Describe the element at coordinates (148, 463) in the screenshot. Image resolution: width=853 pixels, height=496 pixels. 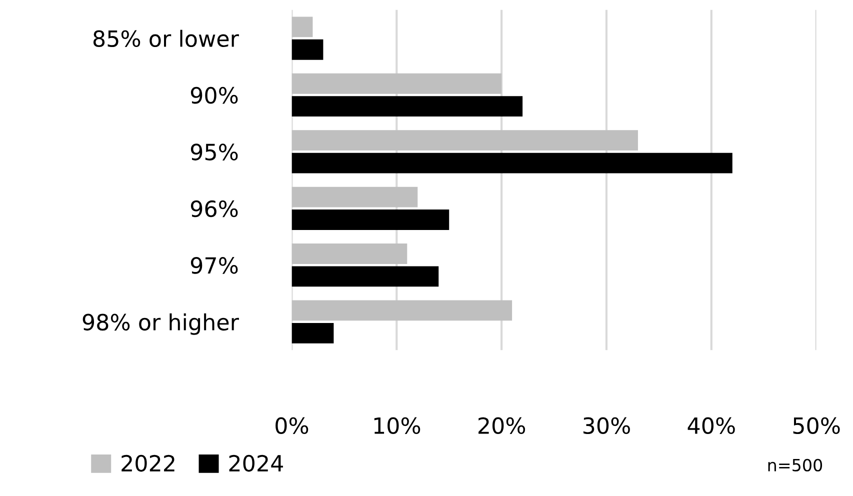
I see `legend-label: 2022` at that location.